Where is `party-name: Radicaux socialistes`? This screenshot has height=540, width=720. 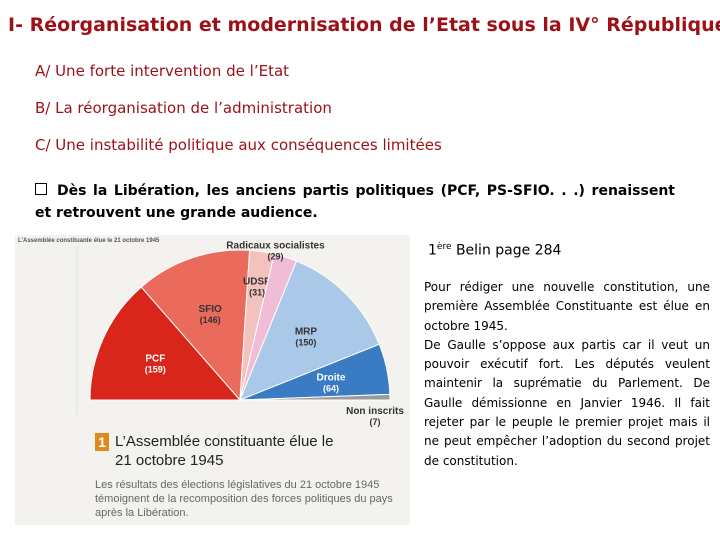
party-name: Radicaux socialistes is located at coordinates (275, 246).